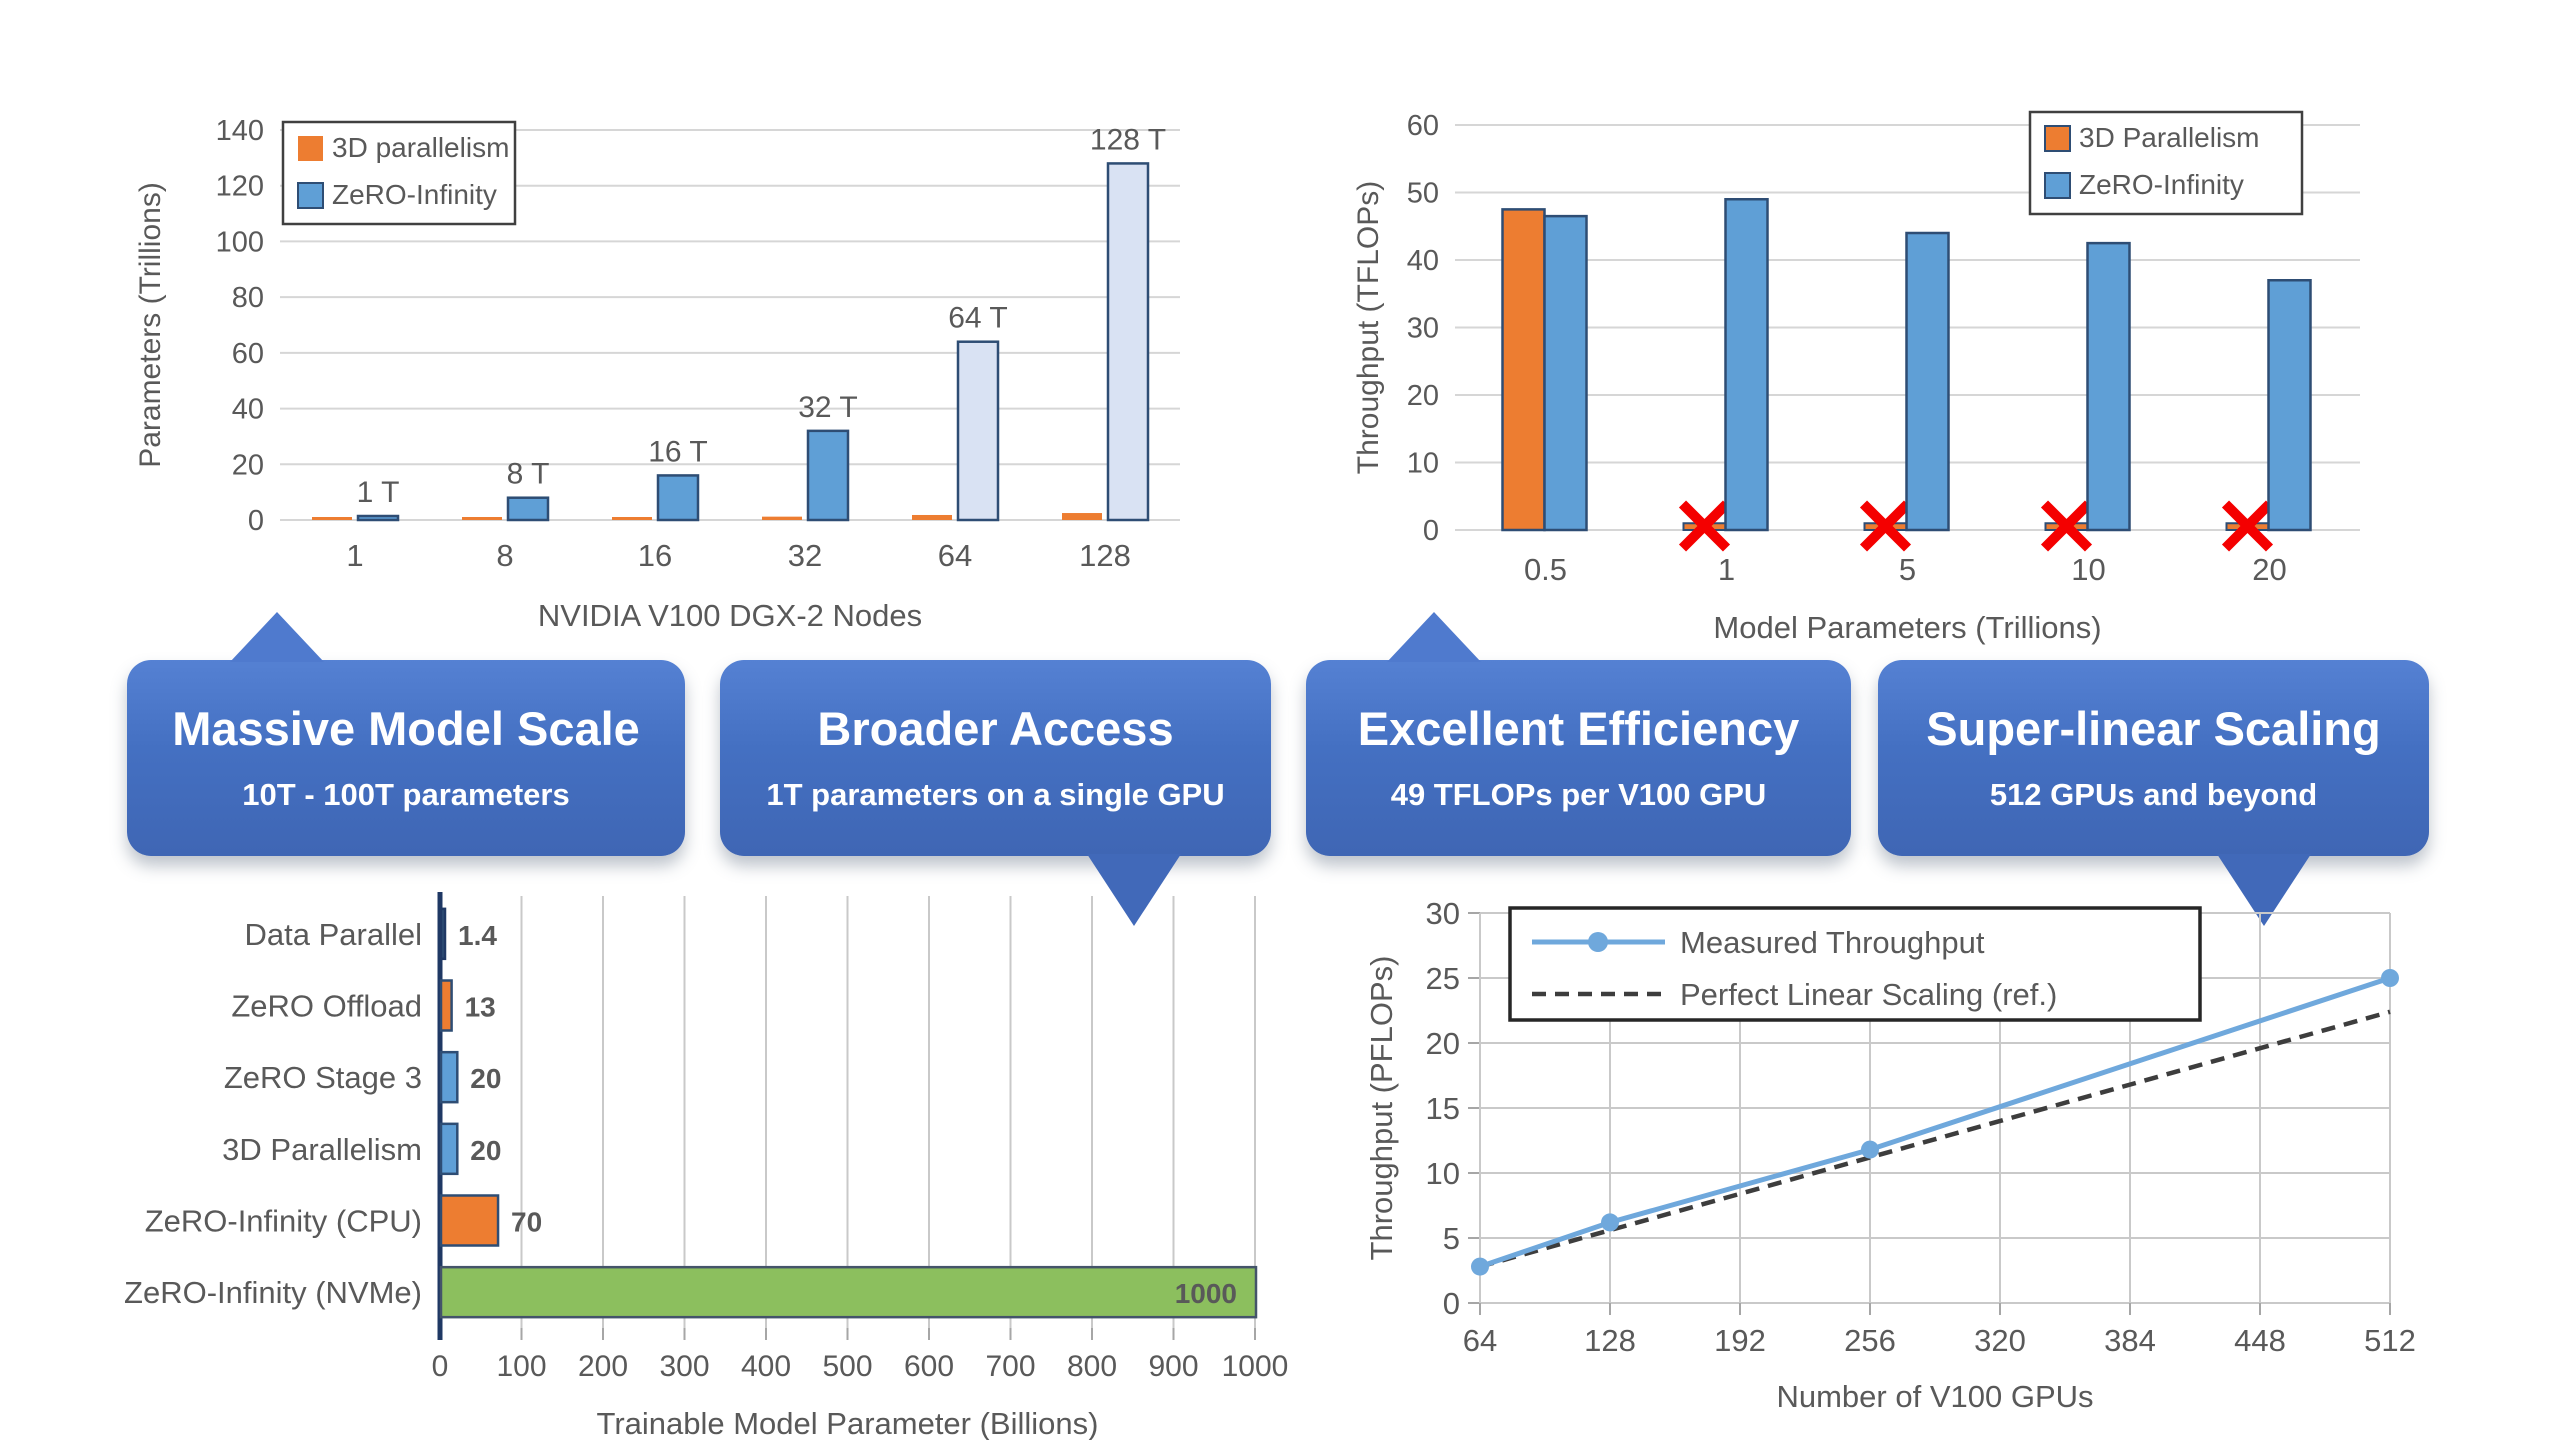  Describe the element at coordinates (1443, 1173) in the screenshot. I see `y-tick-label: 10` at that location.